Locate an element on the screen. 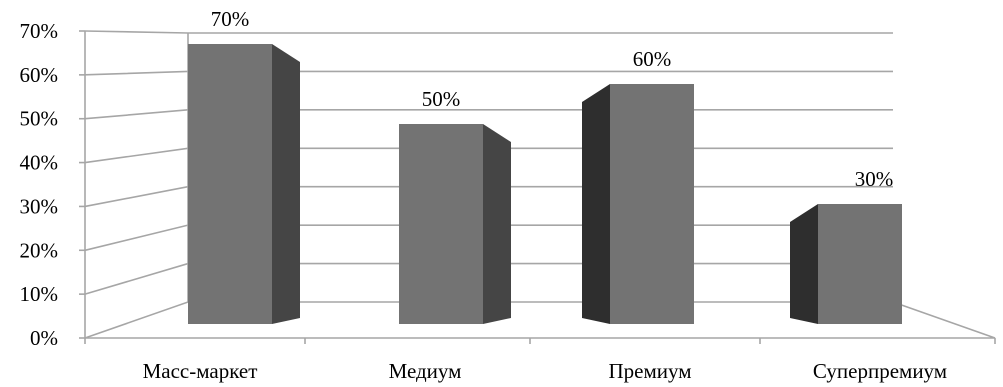 The width and height of the screenshot is (1003, 387). data-label: 50% is located at coordinates (441, 99).